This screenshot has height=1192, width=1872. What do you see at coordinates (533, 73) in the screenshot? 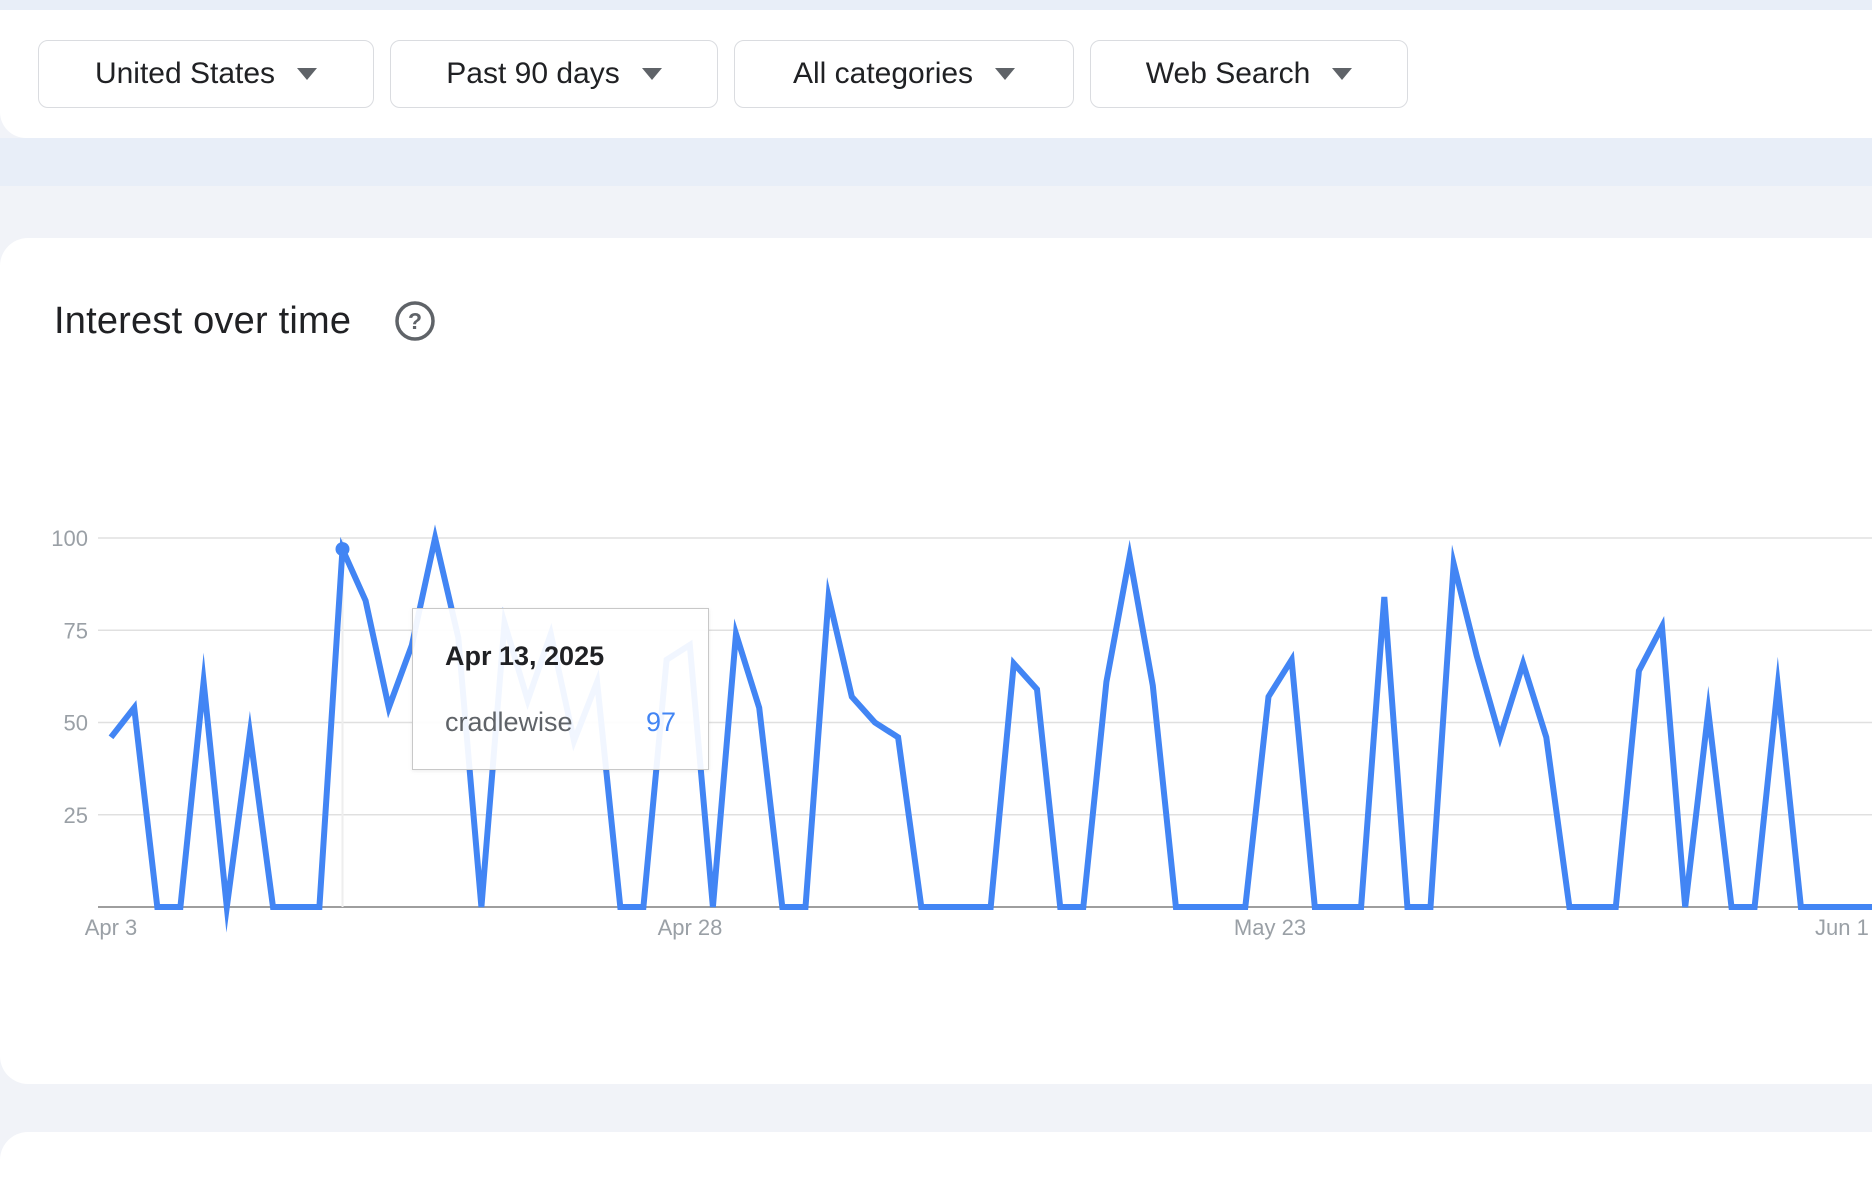
I see `time-filter-label: Past 90 days` at bounding box center [533, 73].